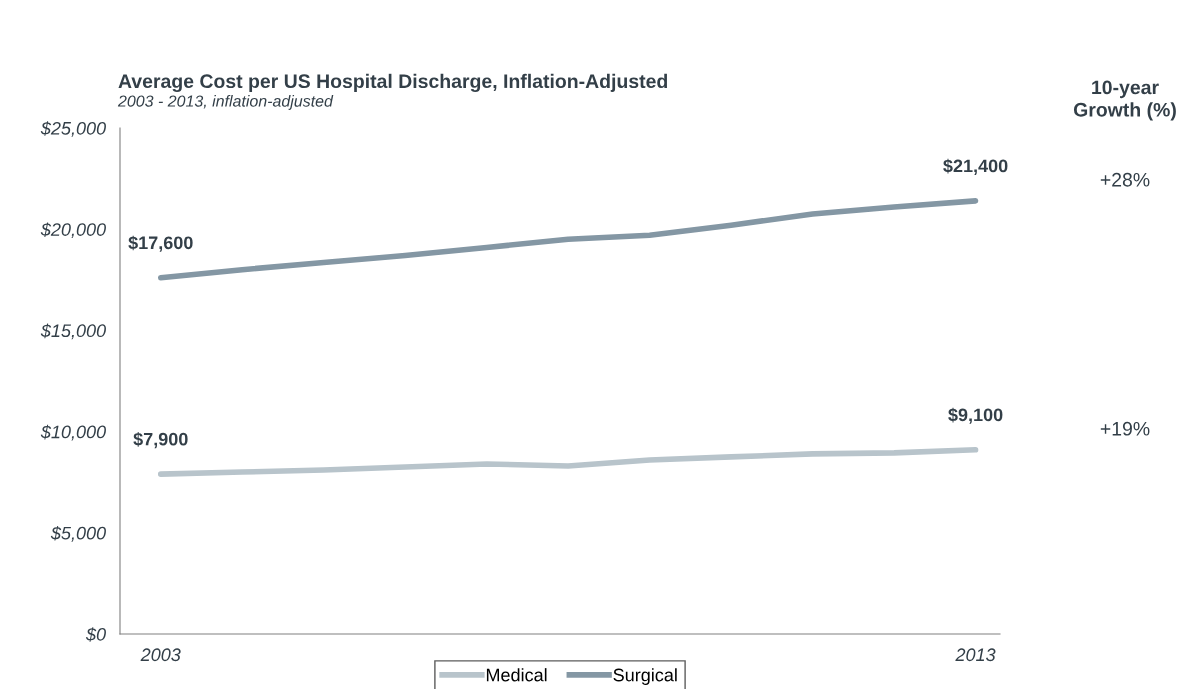  What do you see at coordinates (645, 676) in the screenshot?
I see `legend-label: Surgical` at bounding box center [645, 676].